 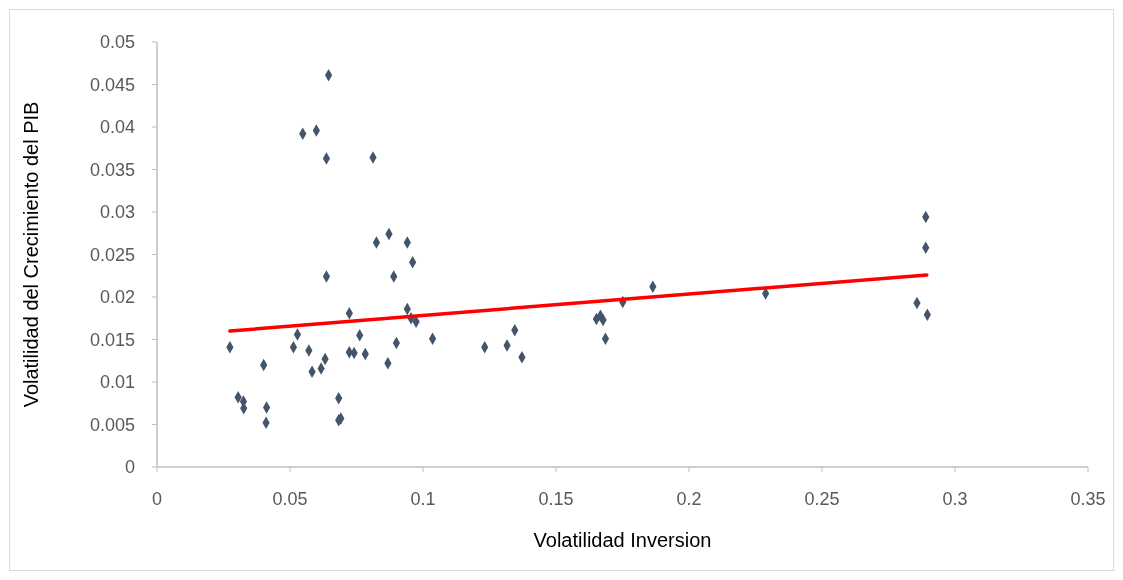 What do you see at coordinates (423, 499) in the screenshot?
I see `x-tick-label: 0.1` at bounding box center [423, 499].